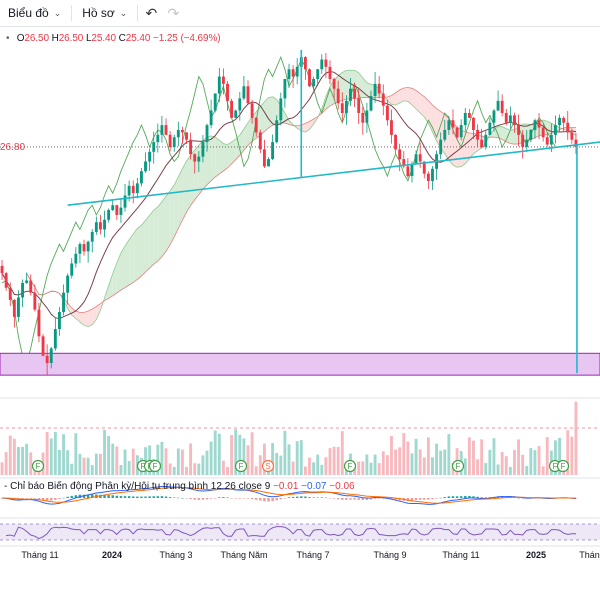  What do you see at coordinates (186, 38) in the screenshot?
I see `change-value: −1.25 (−4.69%)` at bounding box center [186, 38].